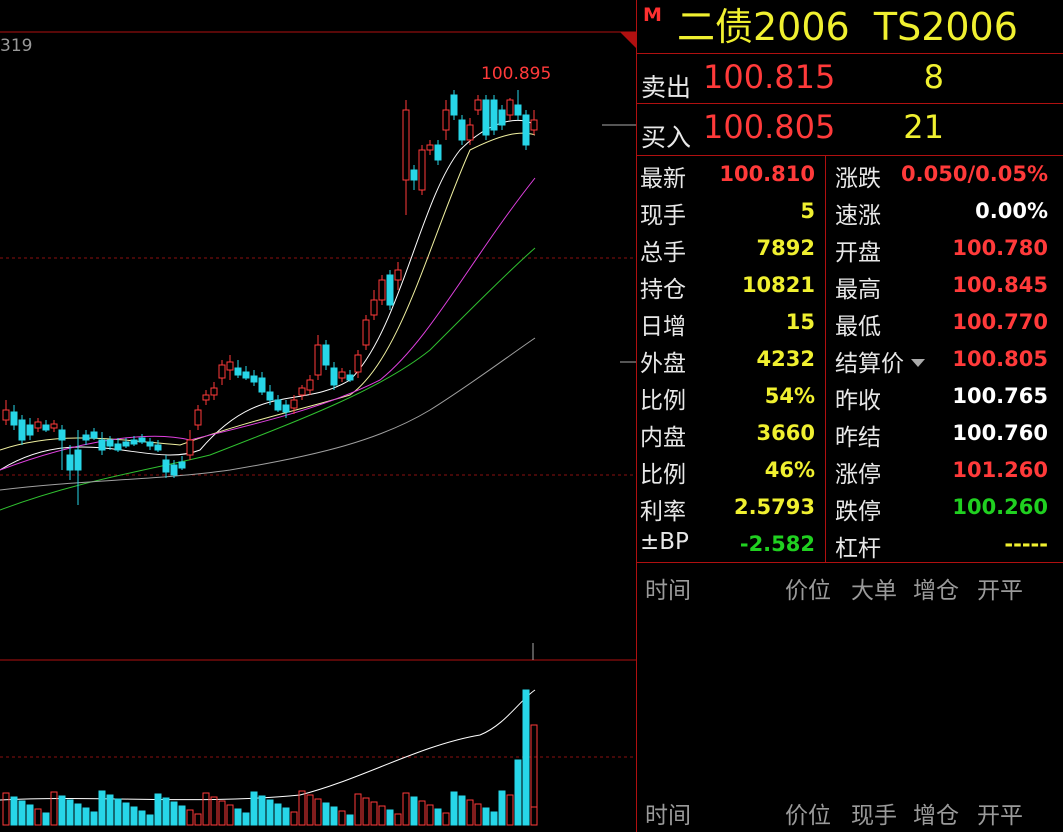  I want to click on col-hand-2: 现手, so click(874, 816).